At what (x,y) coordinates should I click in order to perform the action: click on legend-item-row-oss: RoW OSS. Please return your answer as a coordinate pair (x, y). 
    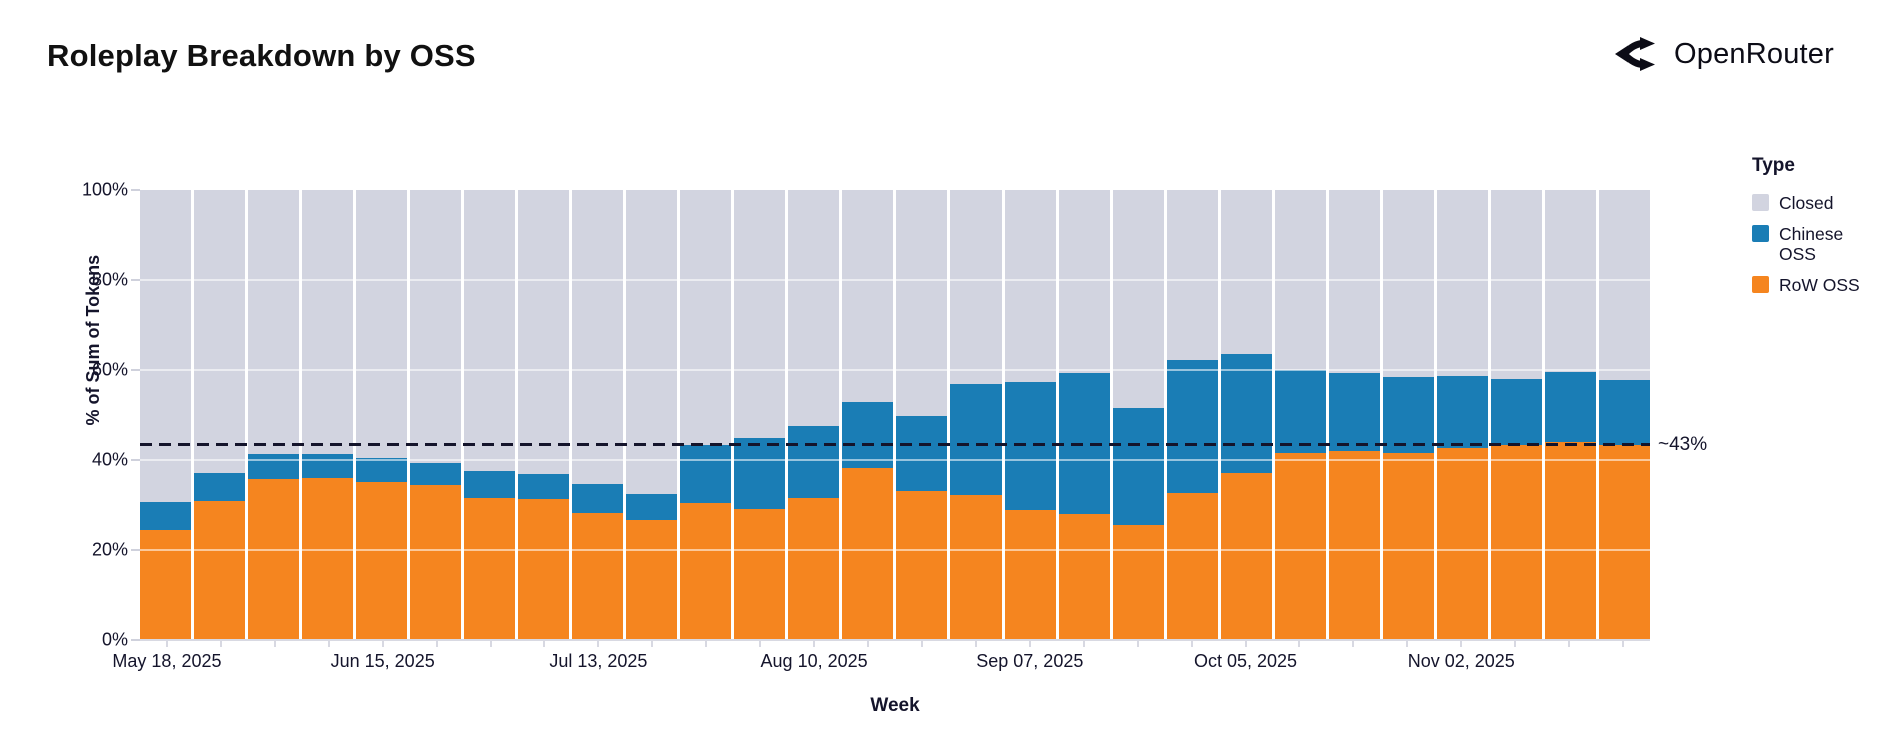
    Looking at the image, I should click on (1812, 285).